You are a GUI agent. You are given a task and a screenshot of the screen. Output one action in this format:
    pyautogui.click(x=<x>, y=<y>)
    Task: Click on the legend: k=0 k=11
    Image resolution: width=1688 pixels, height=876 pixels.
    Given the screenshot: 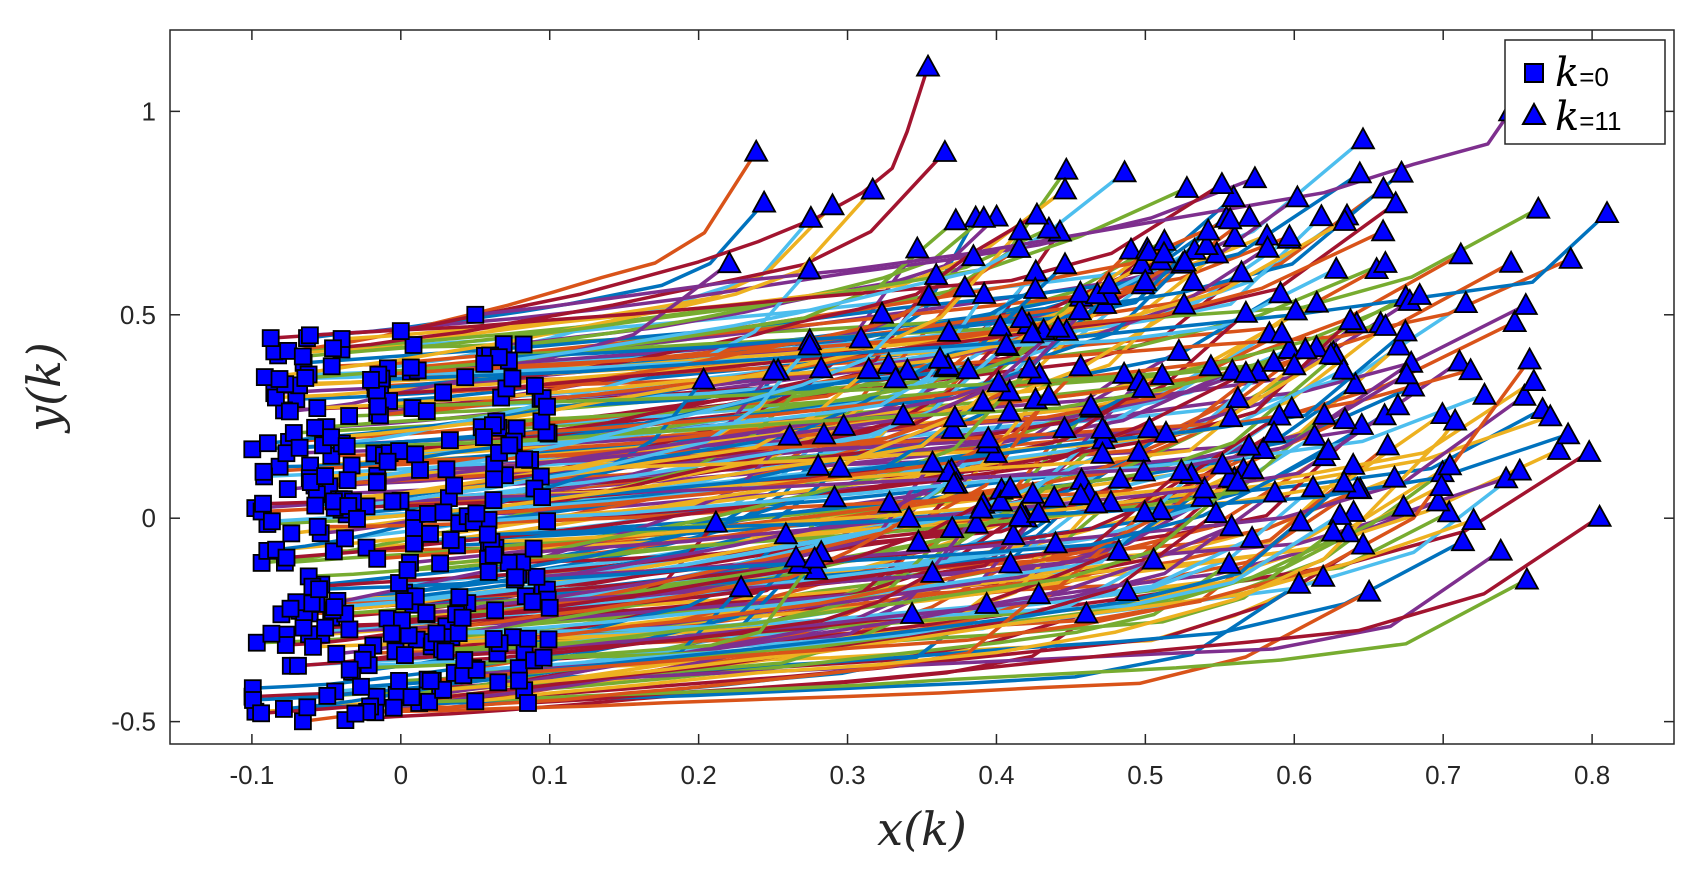 What is the action you would take?
    pyautogui.click(x=1585, y=92)
    